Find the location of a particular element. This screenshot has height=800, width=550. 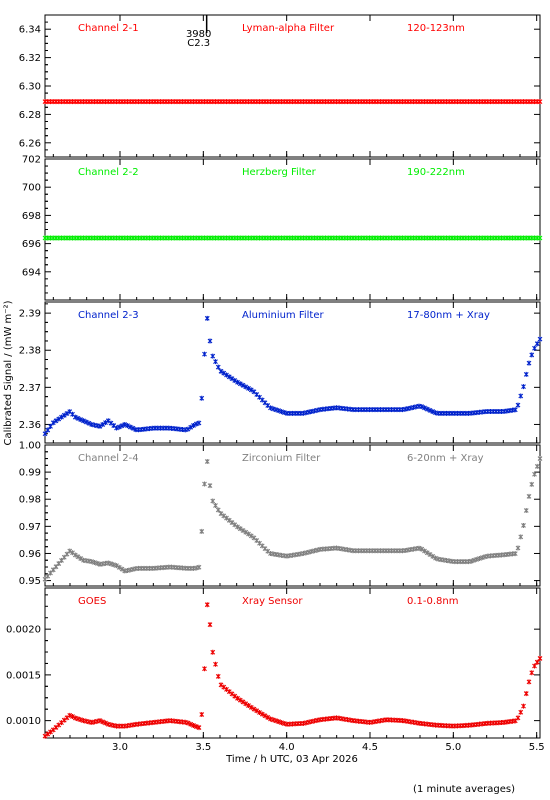

y-tick-label: 0.0010 is located at coordinates (23, 721).